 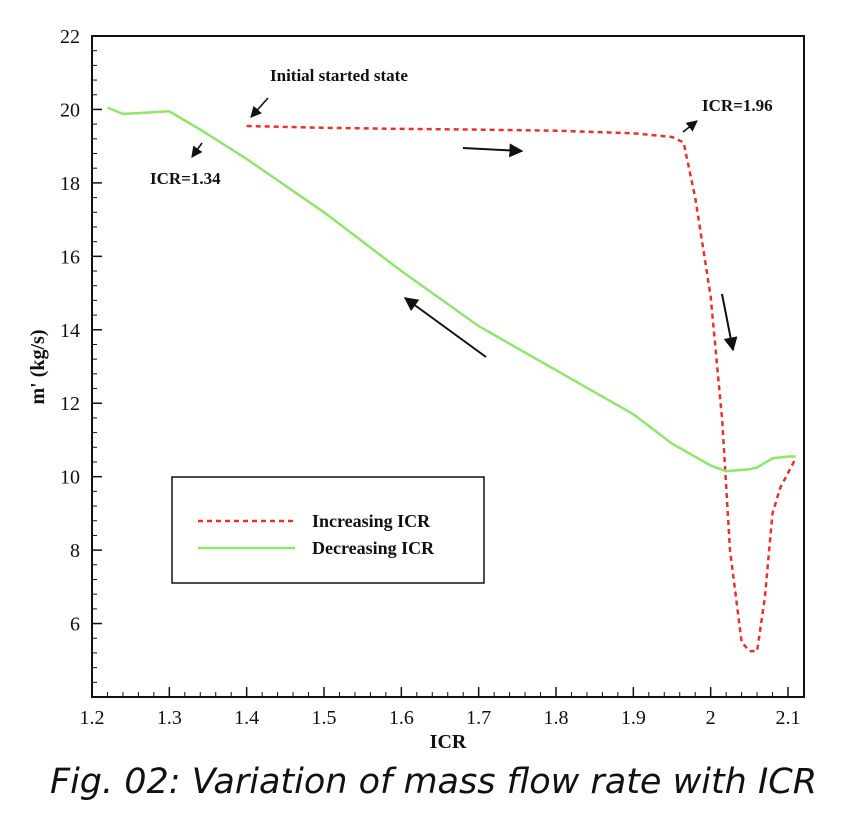 What do you see at coordinates (737, 105) in the screenshot?
I see `annotation-icr-196: ICR=1.96` at bounding box center [737, 105].